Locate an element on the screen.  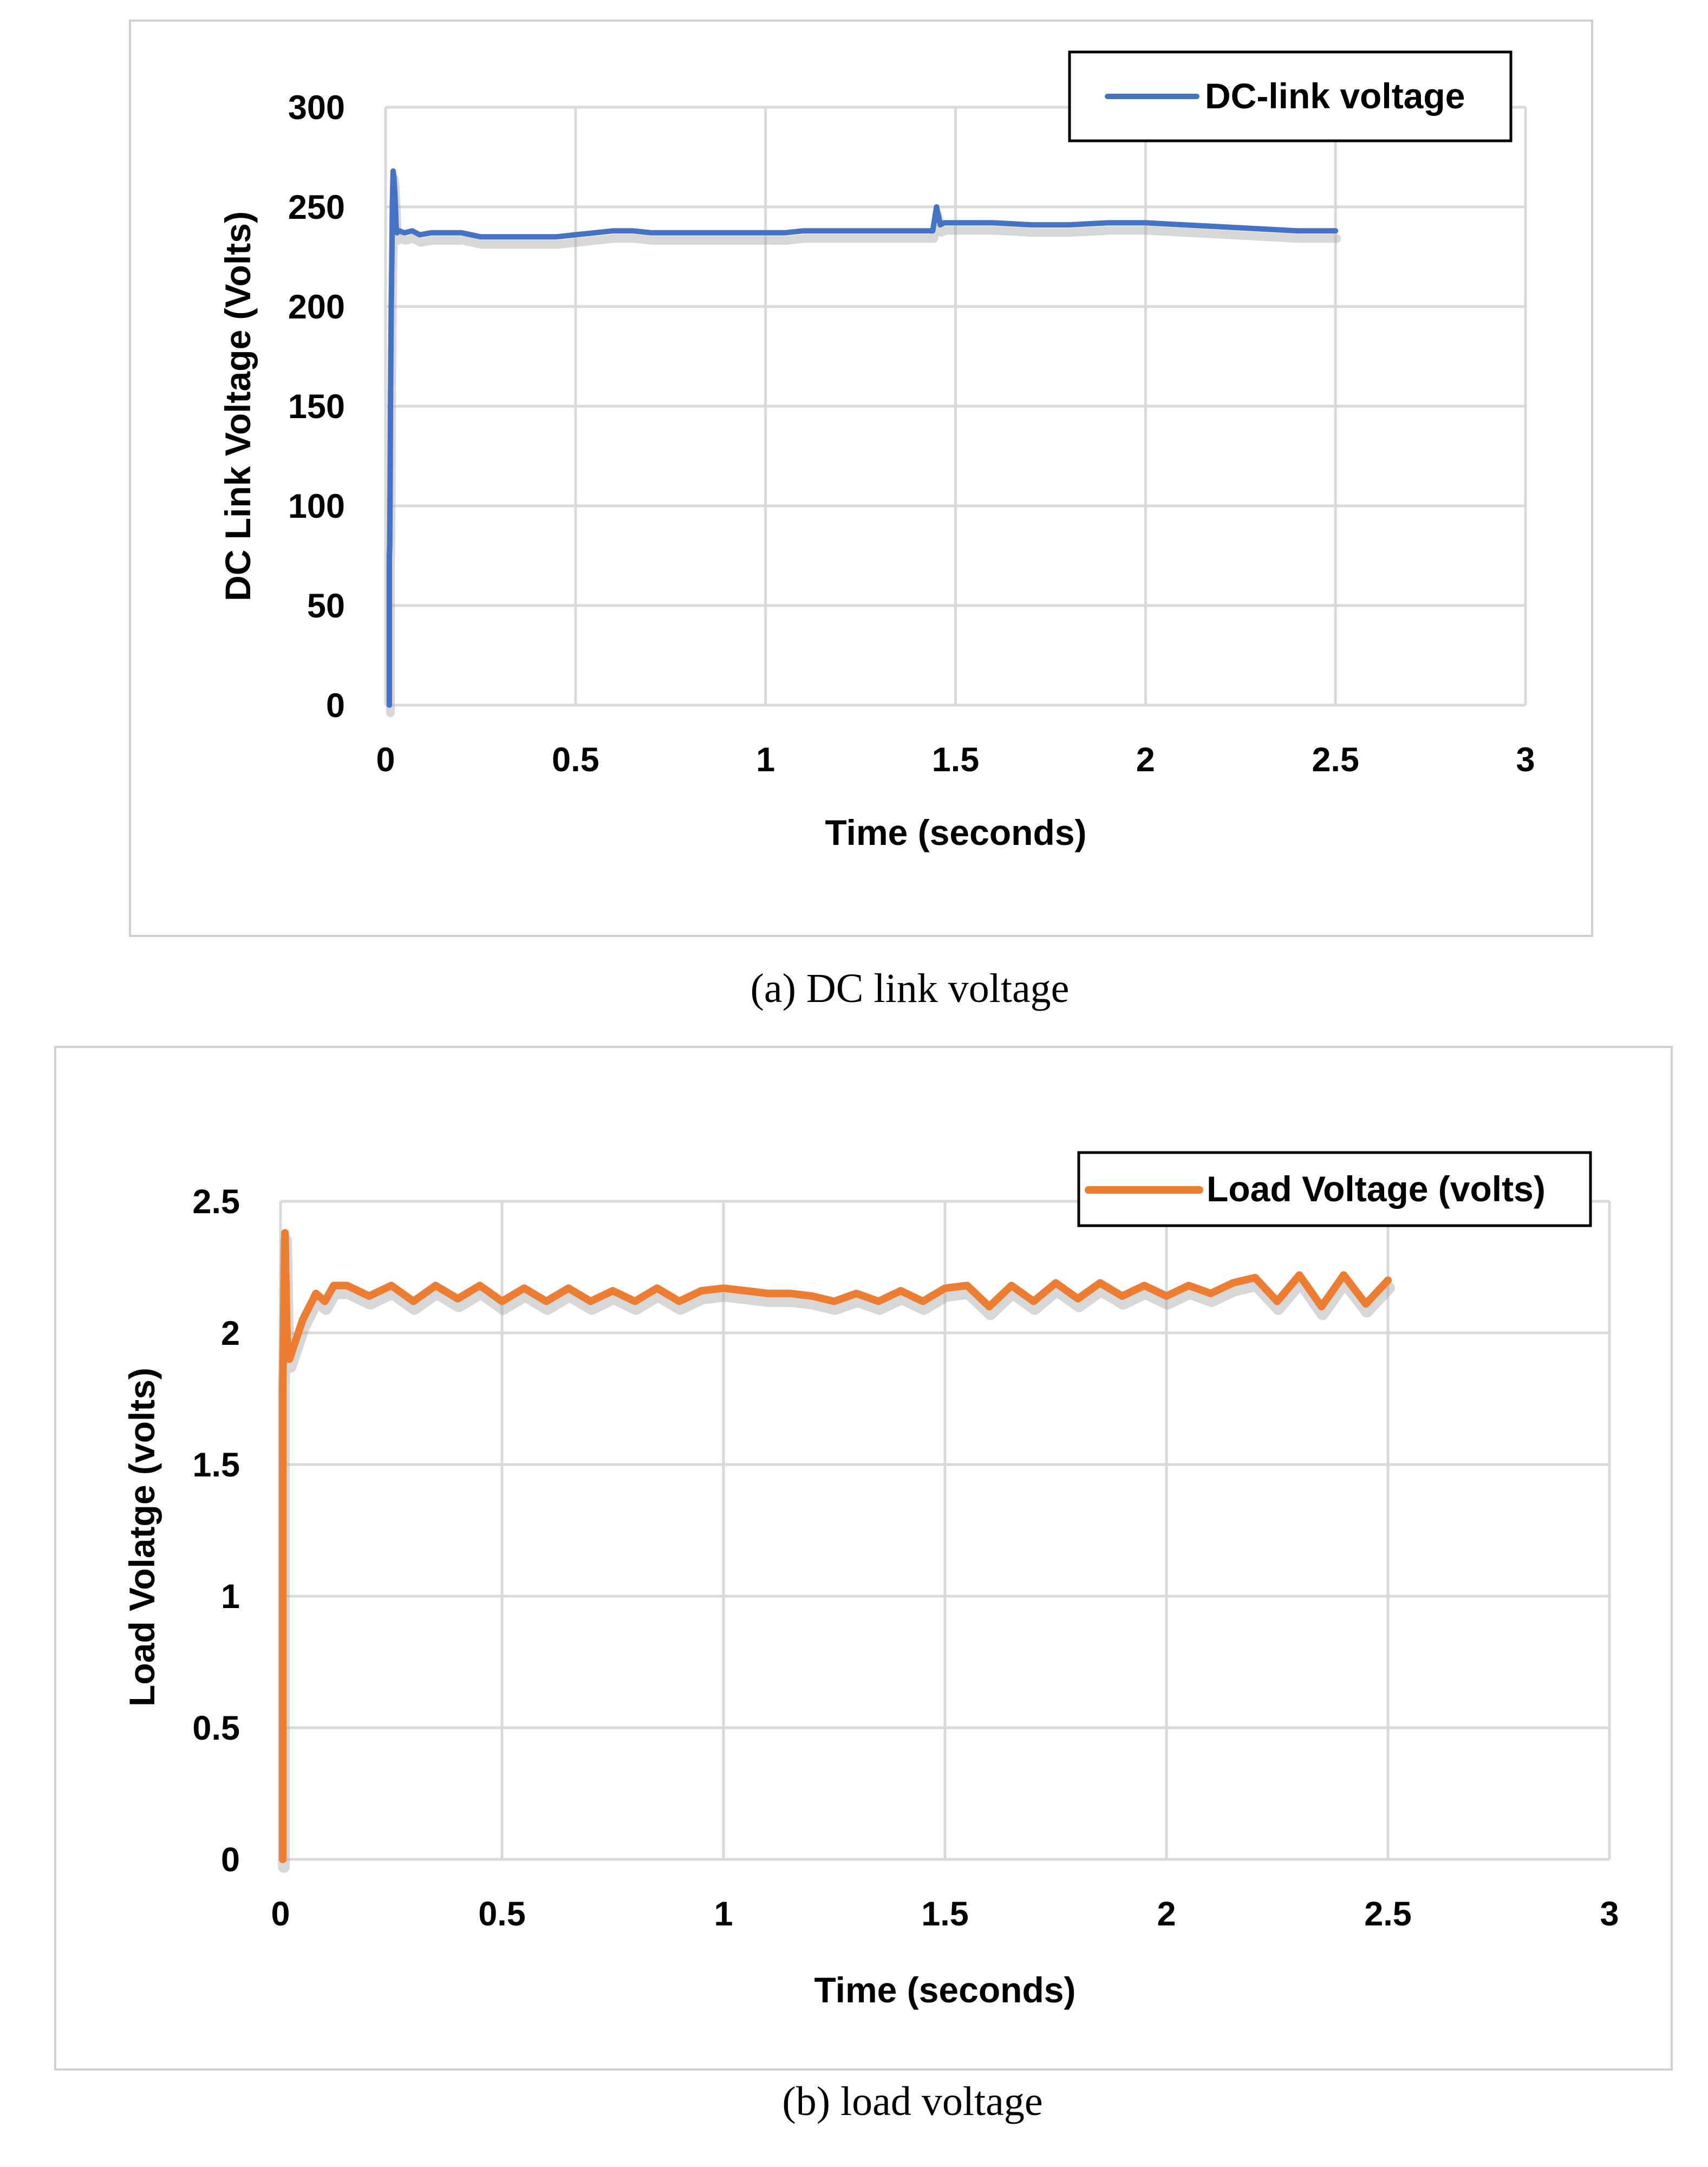
chart-a-x-tick-labels: 0 0.5 1 1.5 2 2.5 3 is located at coordinates (955, 760).